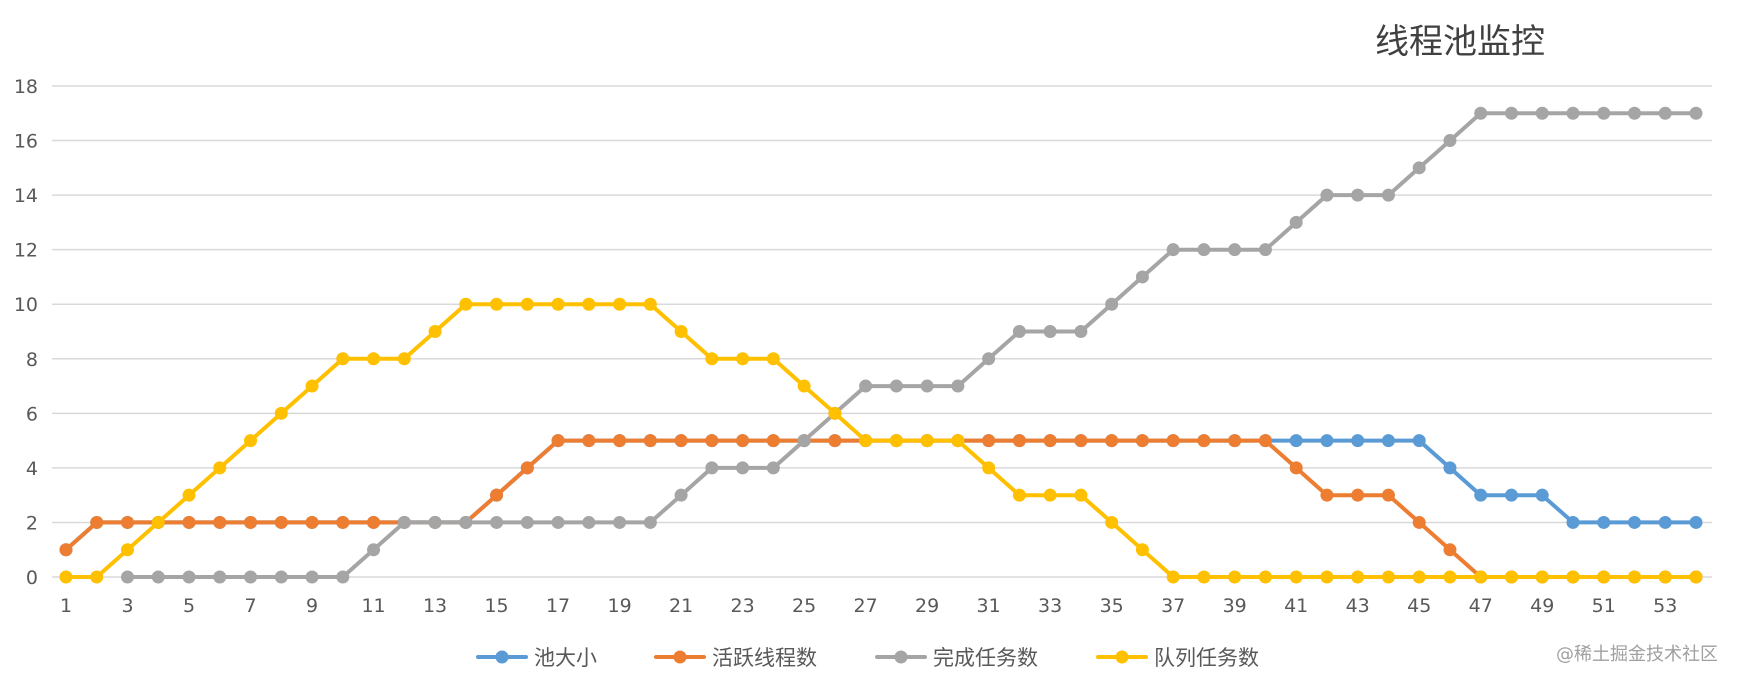  What do you see at coordinates (26, 305) in the screenshot?
I see `y-tick-label: 10` at bounding box center [26, 305].